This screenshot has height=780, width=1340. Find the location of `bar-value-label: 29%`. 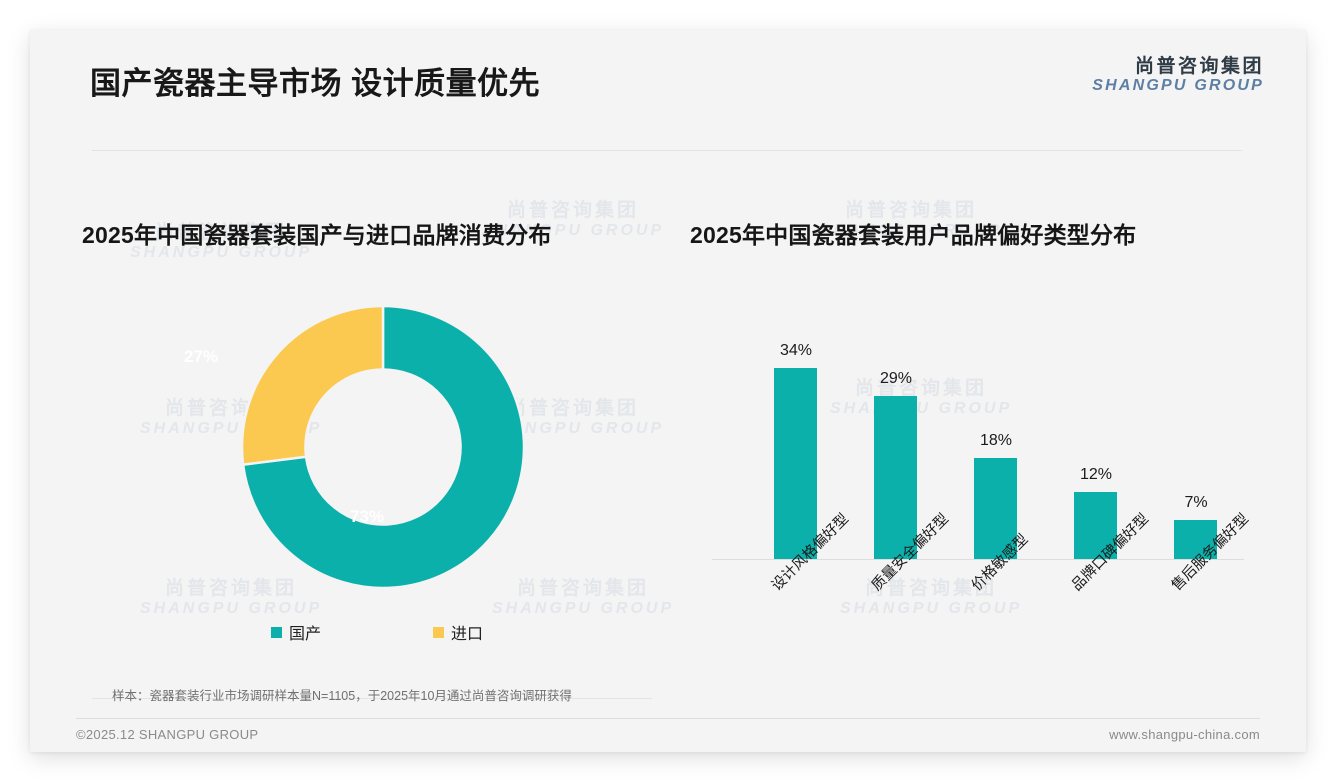

bar-value-label: 29% is located at coordinates (896, 379).